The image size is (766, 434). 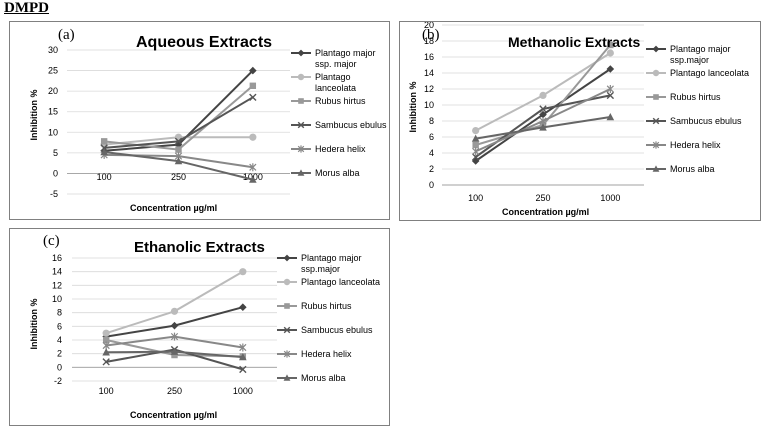 What do you see at coordinates (345, 58) in the screenshot?
I see `legend-label: Plantago major ssp. major` at bounding box center [345, 58].